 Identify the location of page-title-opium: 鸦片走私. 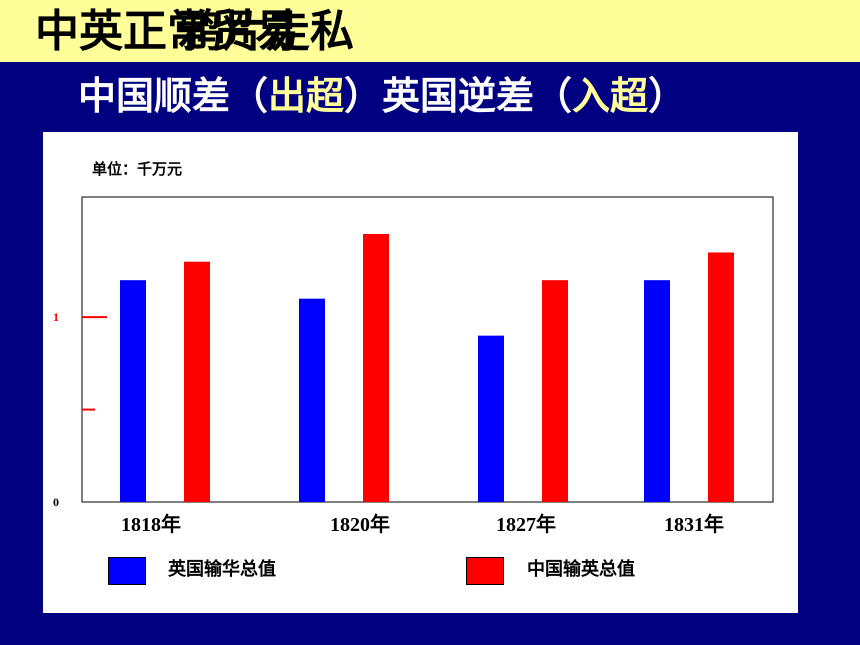
(266, 31).